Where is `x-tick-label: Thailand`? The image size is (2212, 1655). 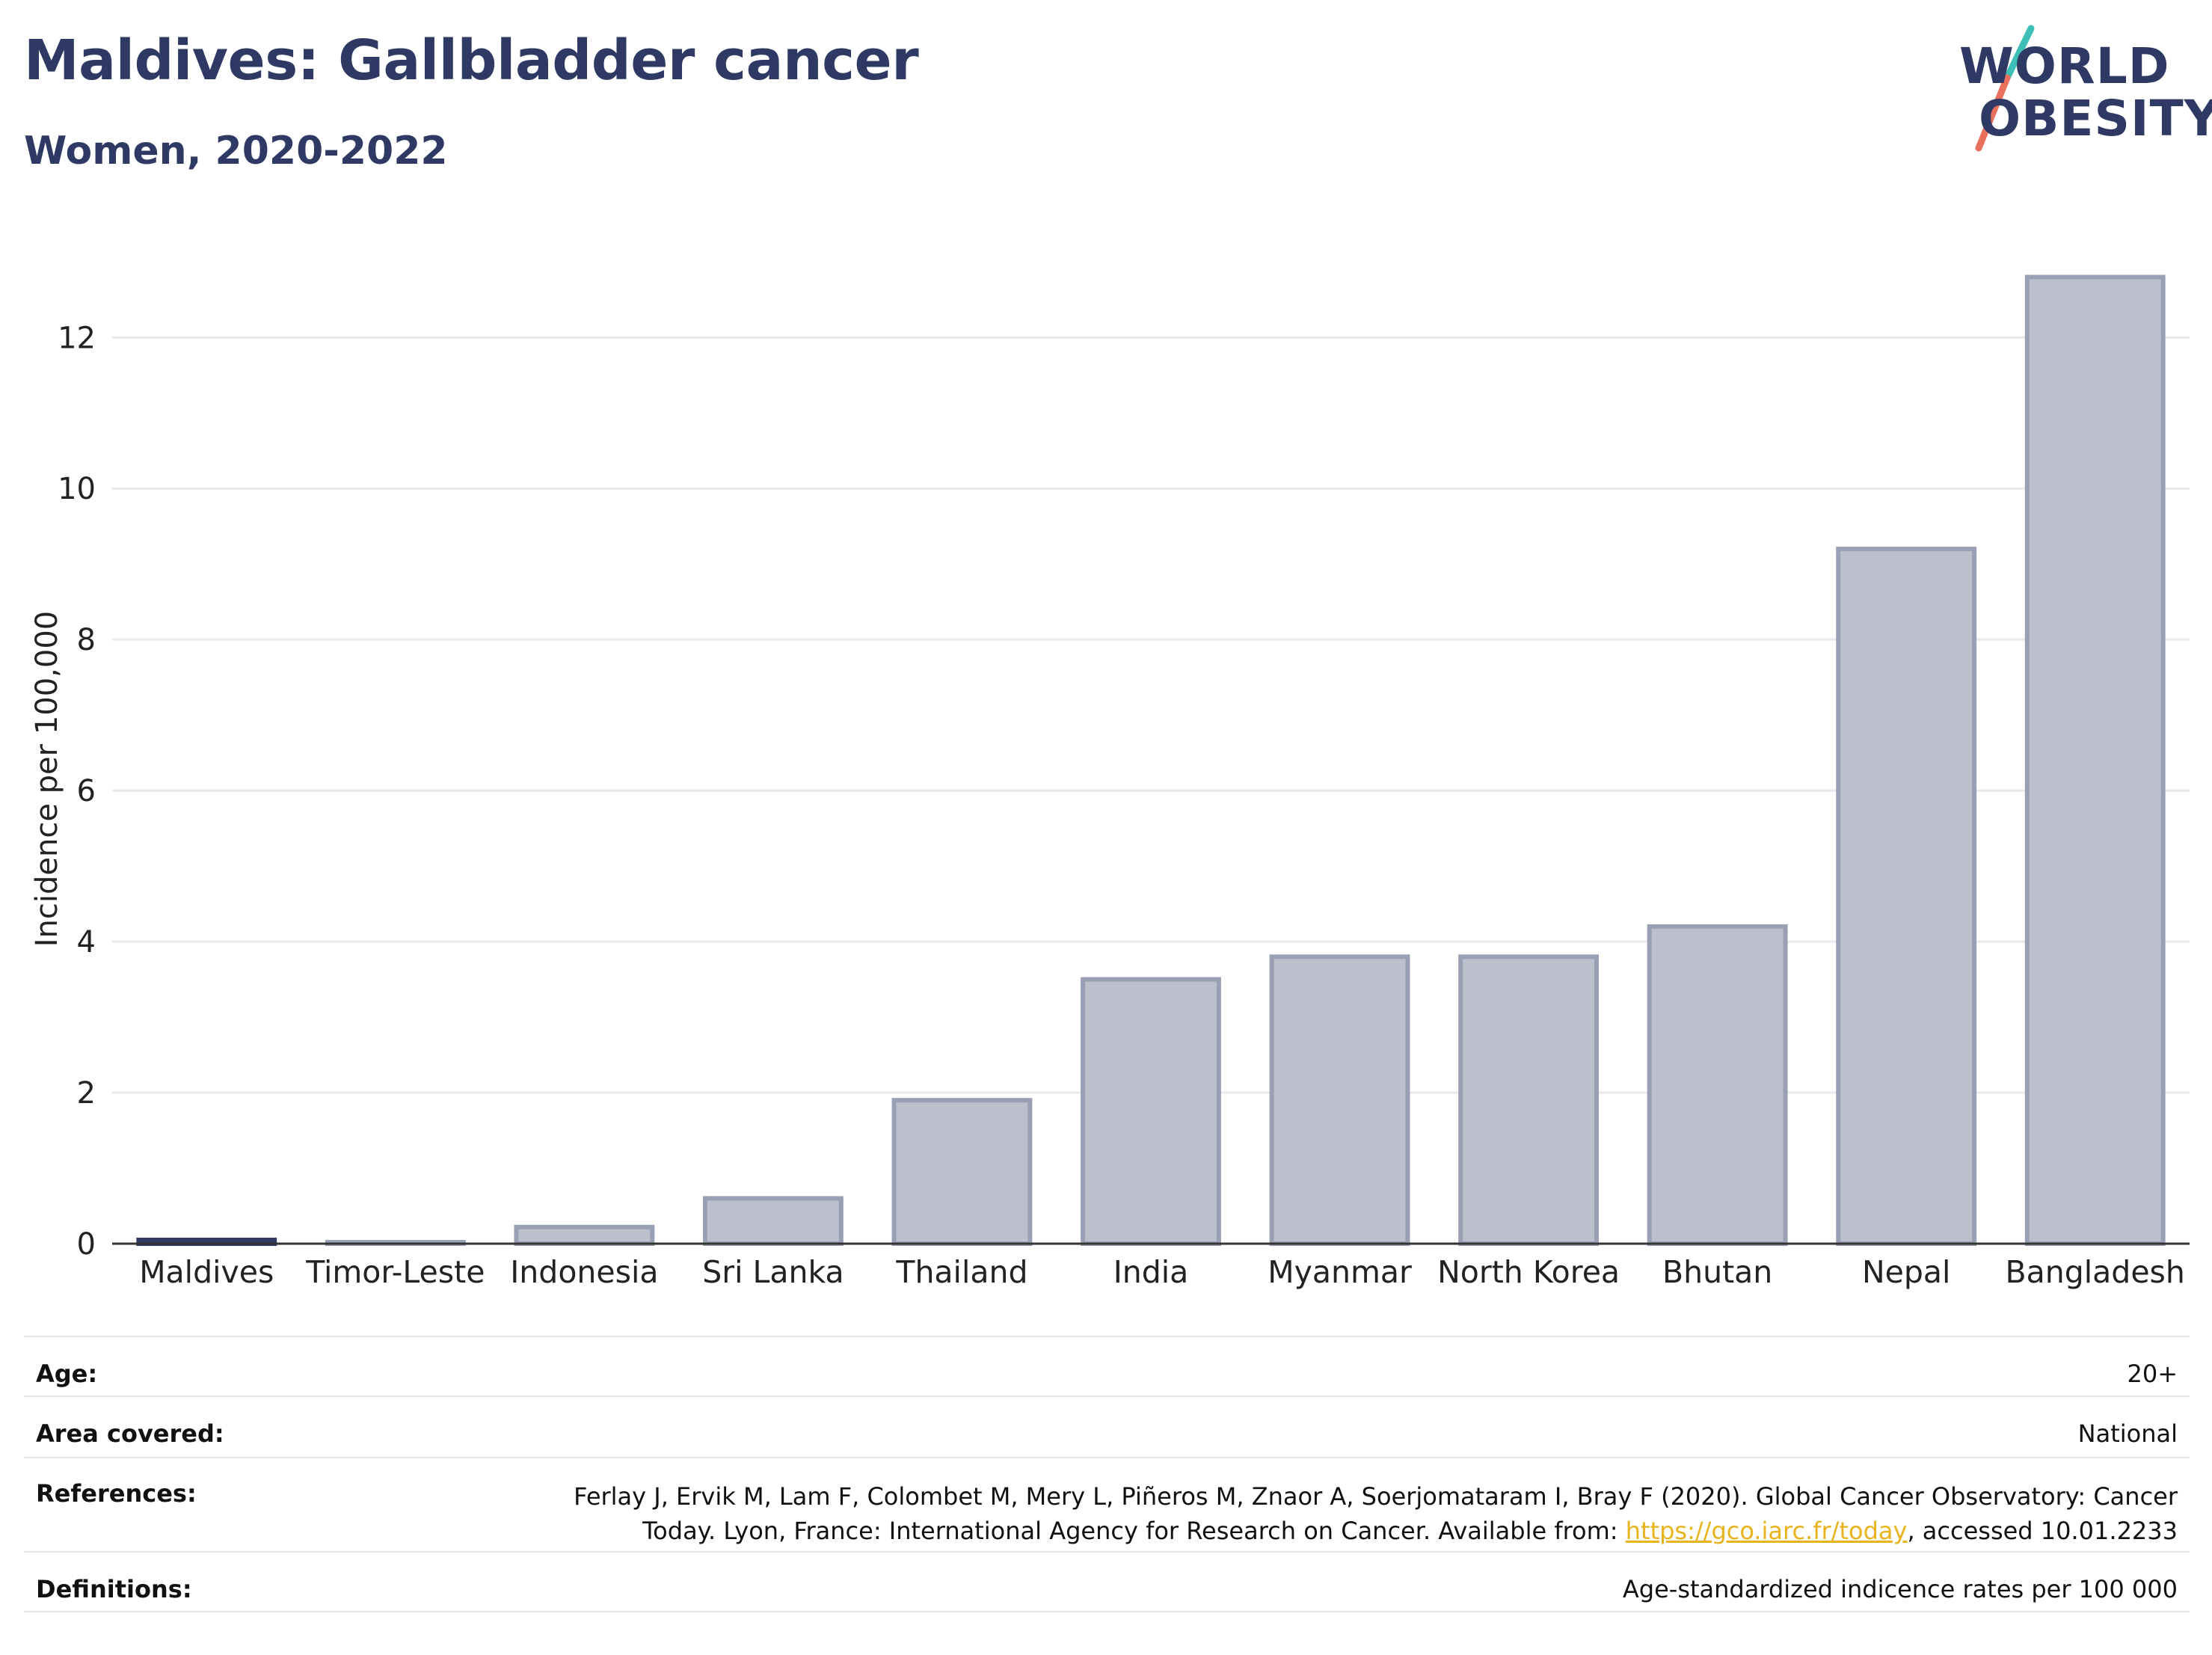 x-tick-label: Thailand is located at coordinates (961, 1272).